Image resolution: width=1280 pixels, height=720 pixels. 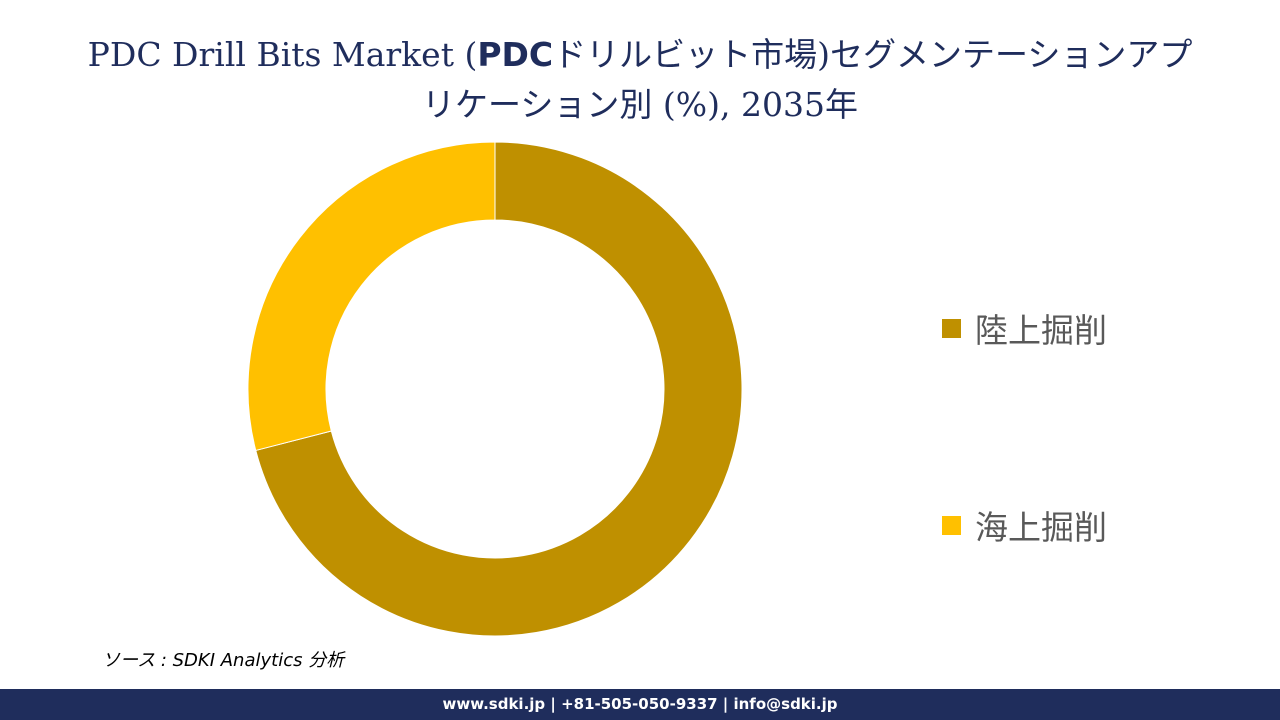 I want to click on title-suffix: ドリルビット市場)セグメンテーションアプ, so click(x=873, y=54).